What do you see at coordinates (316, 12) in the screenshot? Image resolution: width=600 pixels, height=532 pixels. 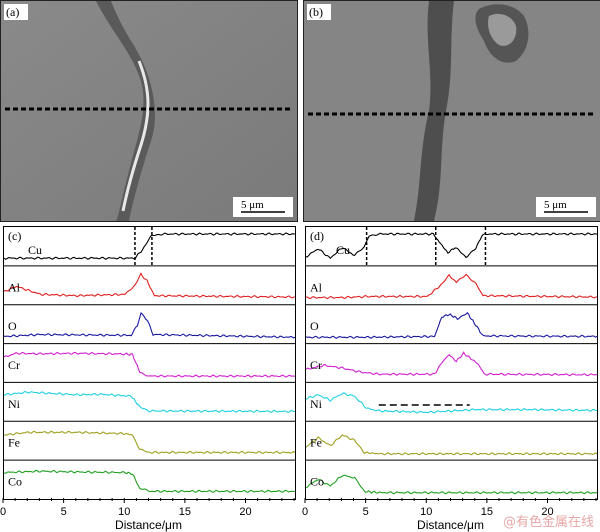 I see `image-label-b: (b)` at bounding box center [316, 12].